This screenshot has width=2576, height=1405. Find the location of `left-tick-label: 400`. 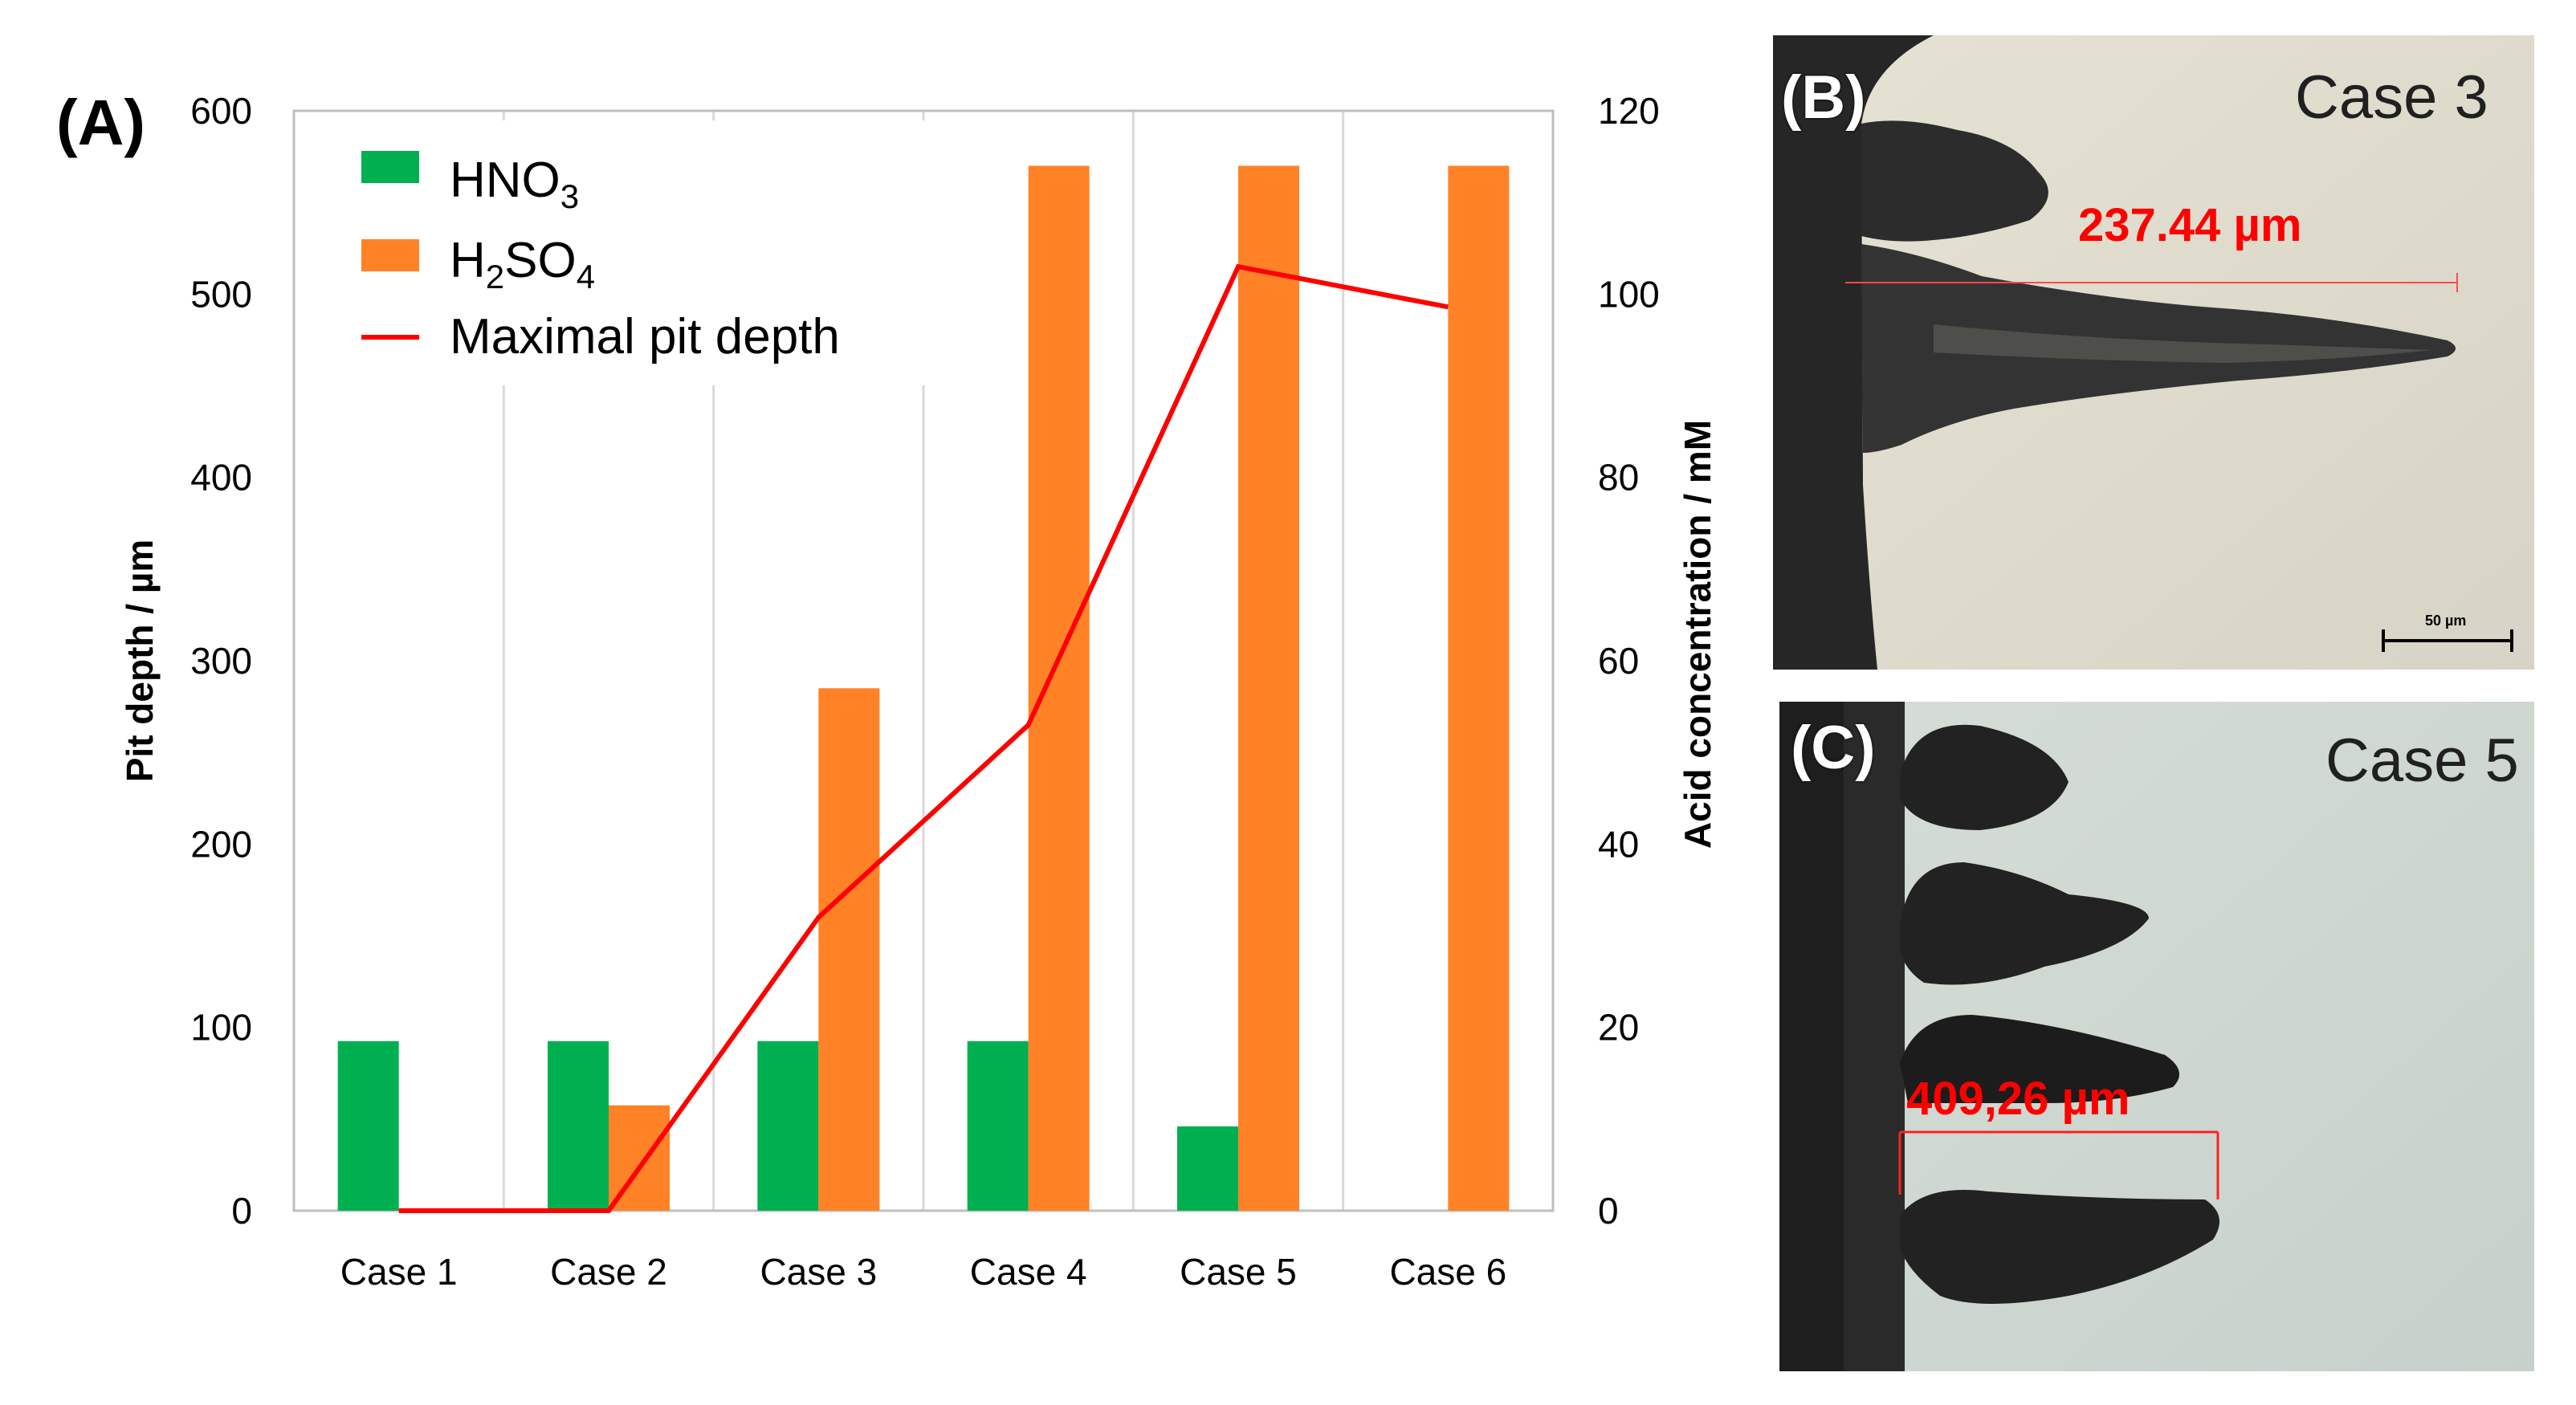

left-tick-label: 400 is located at coordinates (221, 478).